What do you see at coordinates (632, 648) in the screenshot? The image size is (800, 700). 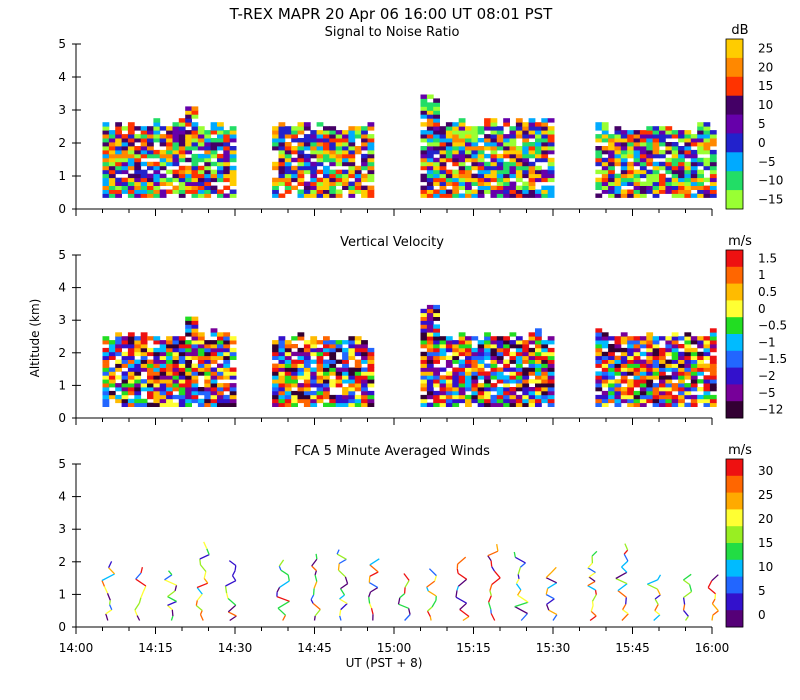 I see `x-tick-label: 15:45` at bounding box center [632, 648].